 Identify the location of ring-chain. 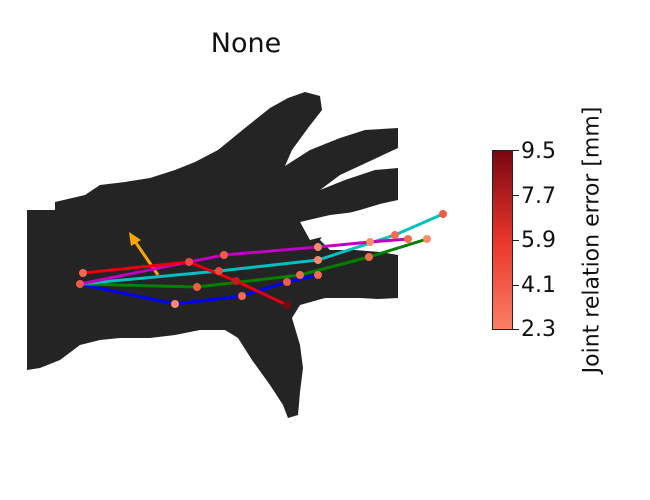
(244, 261).